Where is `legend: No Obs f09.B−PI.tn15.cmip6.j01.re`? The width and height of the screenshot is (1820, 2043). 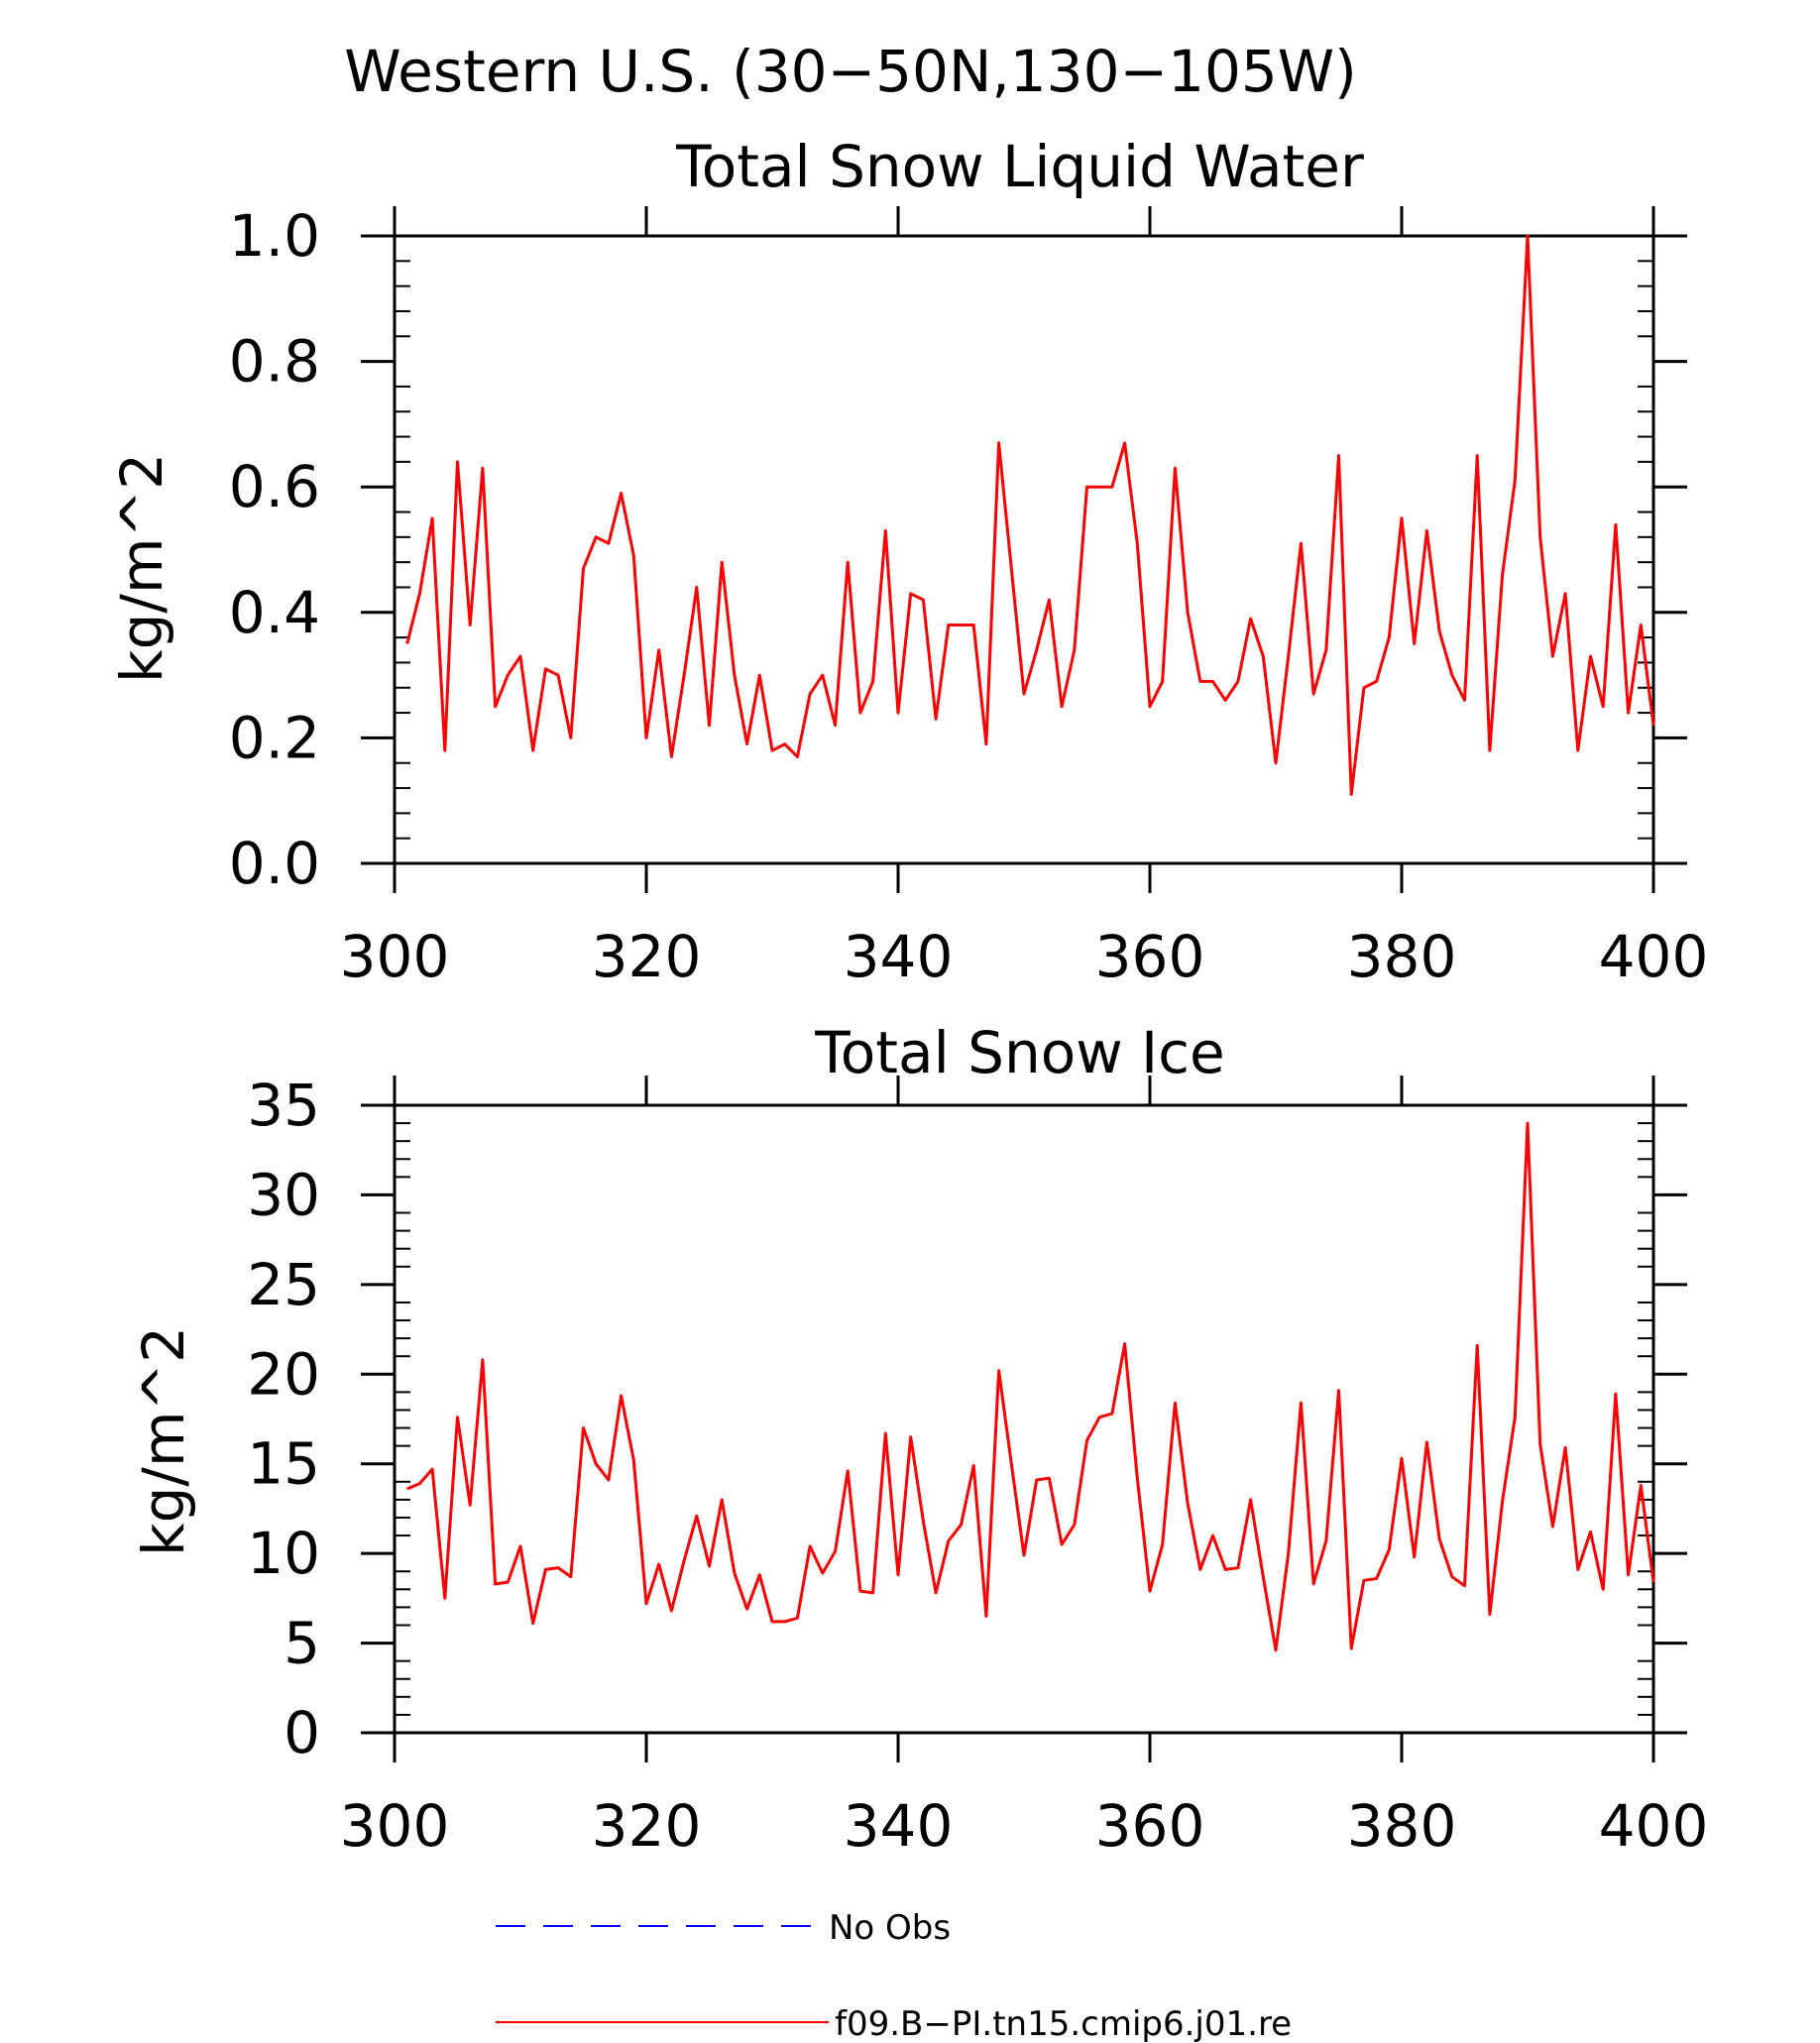 legend: No Obs f09.B−PI.tn15.cmip6.j01.re is located at coordinates (894, 1975).